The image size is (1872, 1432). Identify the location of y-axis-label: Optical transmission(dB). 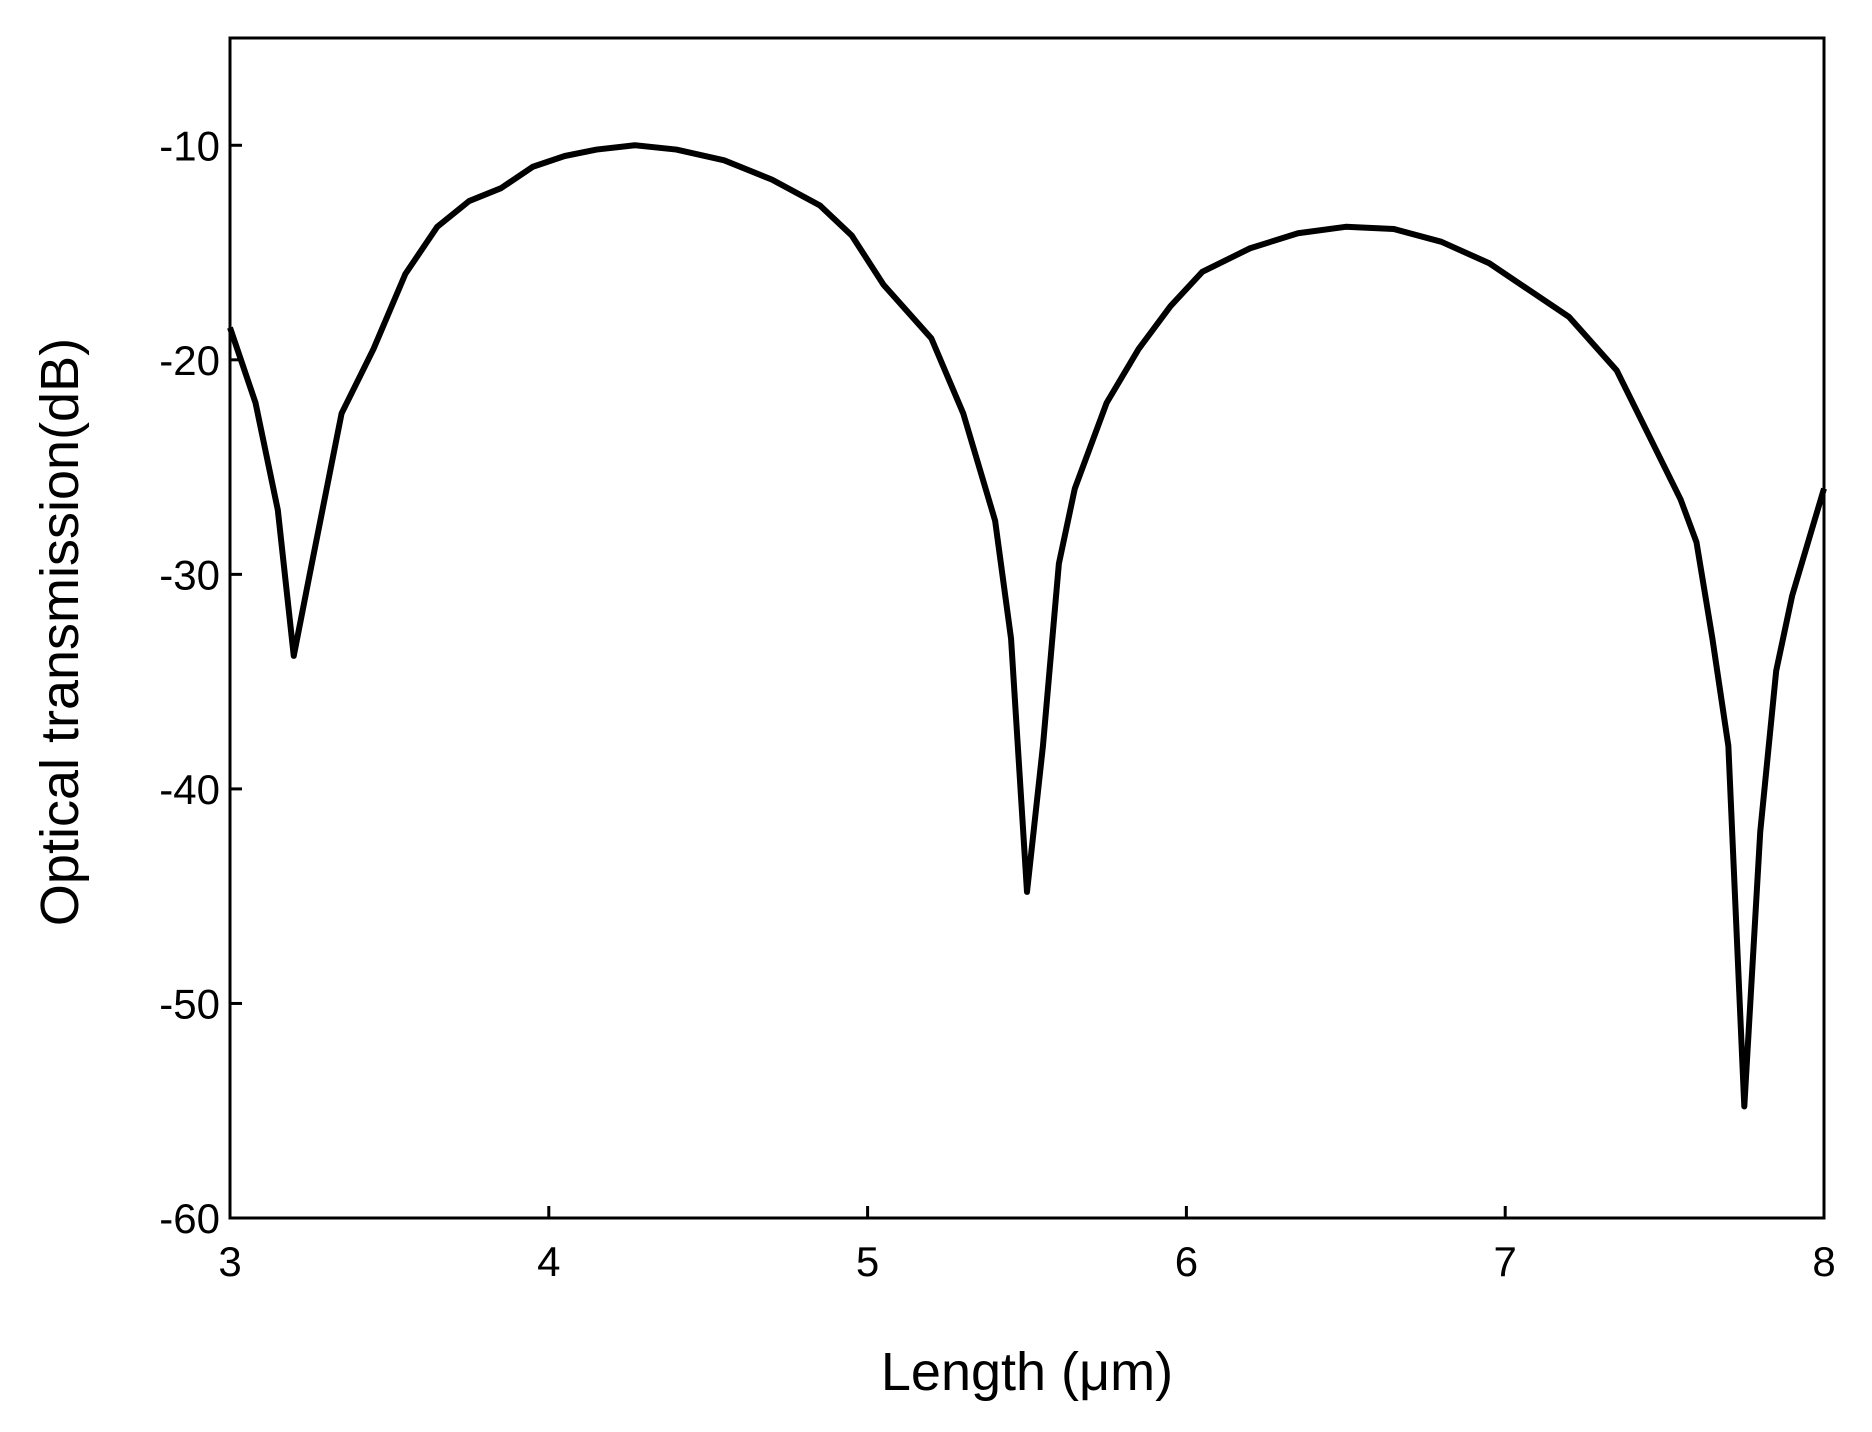
(60, 632).